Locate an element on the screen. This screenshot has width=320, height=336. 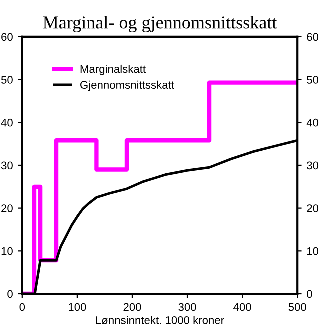
y2-tick-label: 0 is located at coordinates (309, 294).